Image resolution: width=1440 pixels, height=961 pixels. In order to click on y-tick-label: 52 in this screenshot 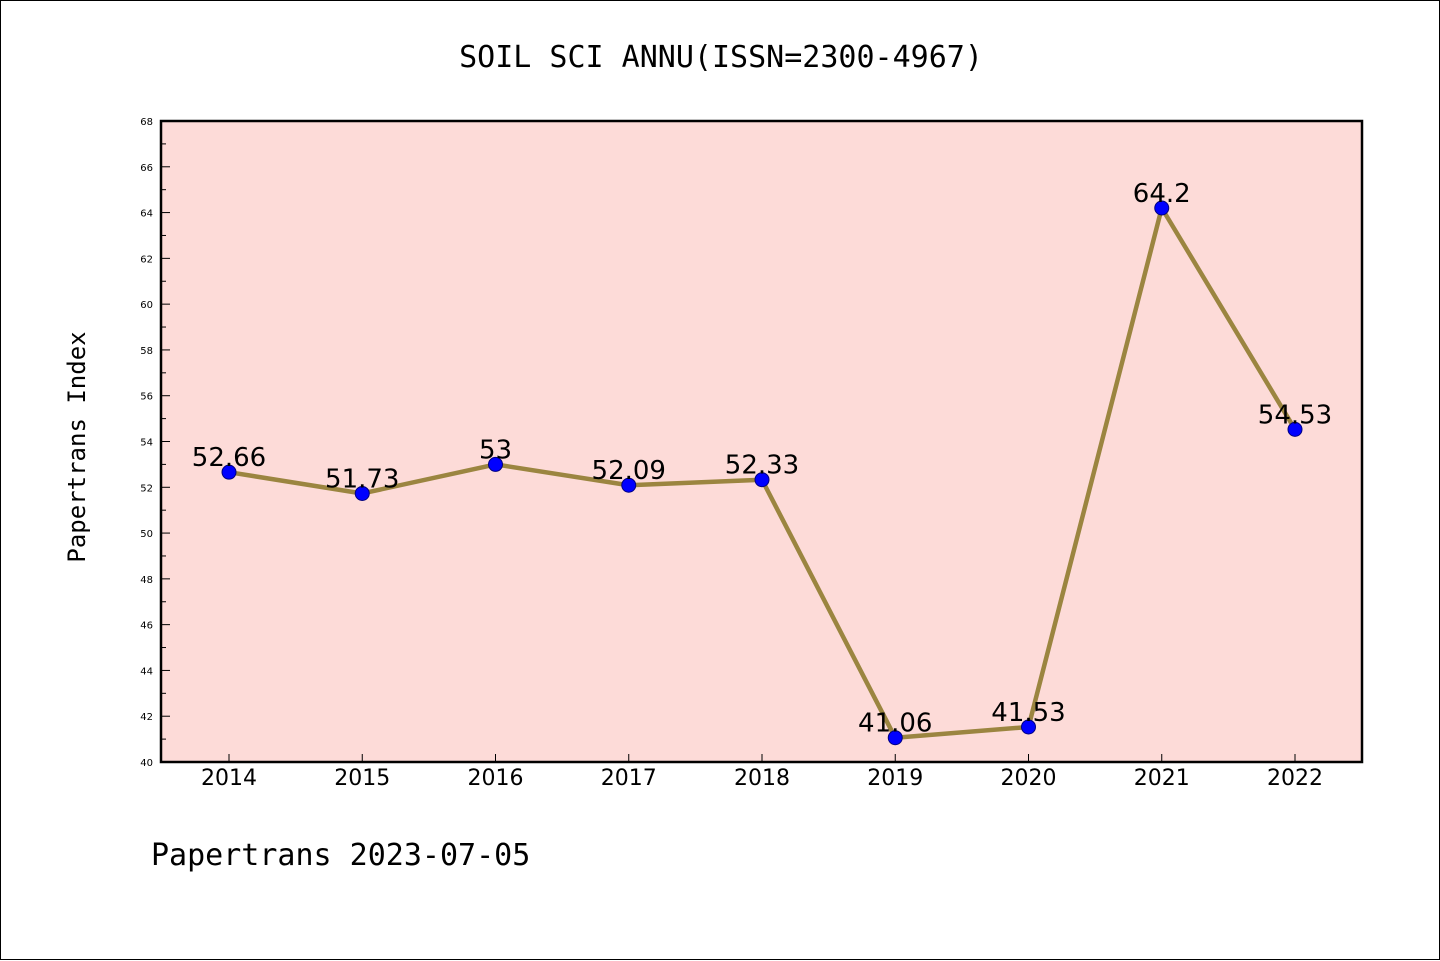, I will do `click(146, 488)`.